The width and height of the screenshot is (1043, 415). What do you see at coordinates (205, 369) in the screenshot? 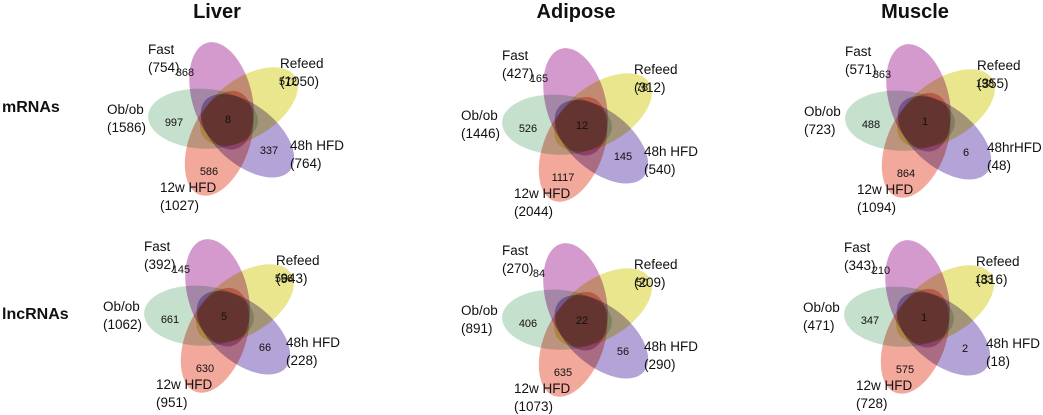
I see `hfd12w-count: 630` at bounding box center [205, 369].